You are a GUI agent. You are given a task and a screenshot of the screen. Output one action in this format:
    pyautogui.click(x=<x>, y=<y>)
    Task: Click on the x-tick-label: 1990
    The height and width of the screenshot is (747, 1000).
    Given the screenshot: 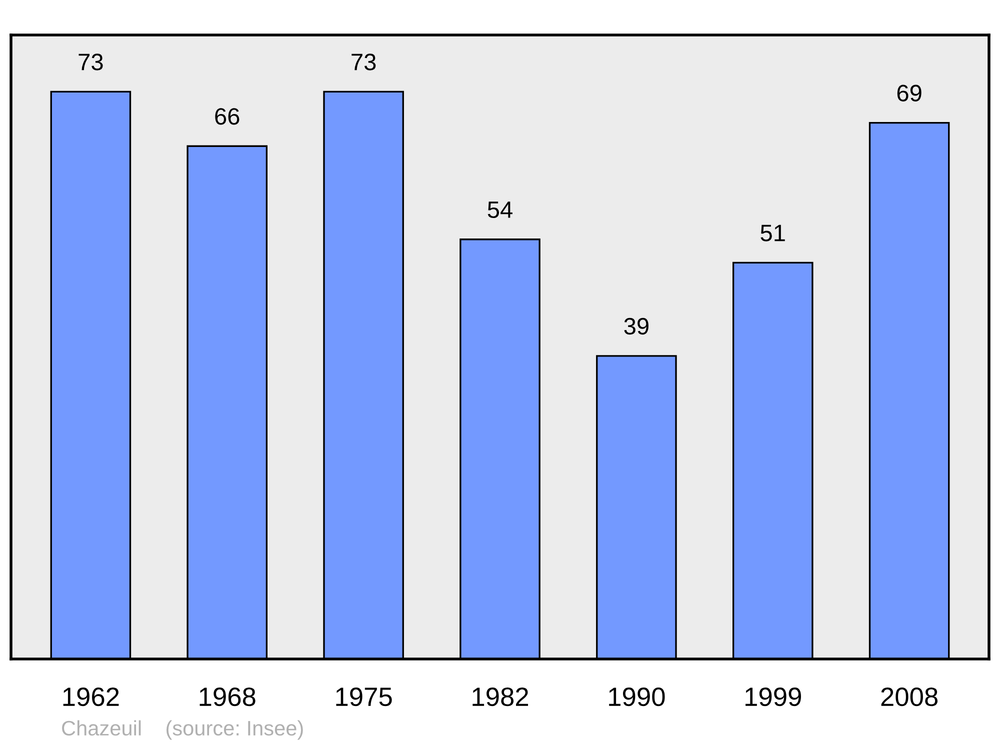 What is the action you would take?
    pyautogui.click(x=637, y=696)
    